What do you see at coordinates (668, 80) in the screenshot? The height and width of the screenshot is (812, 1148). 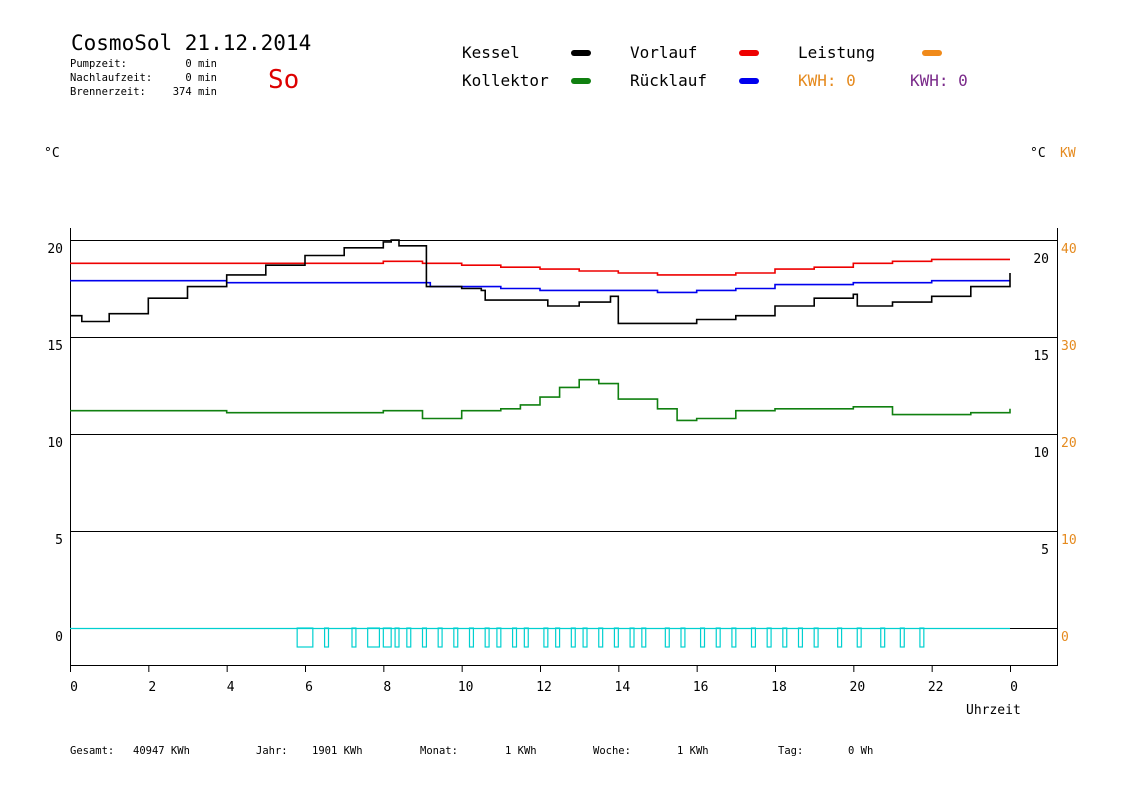 I see `legend-label: Rücklauf` at bounding box center [668, 80].